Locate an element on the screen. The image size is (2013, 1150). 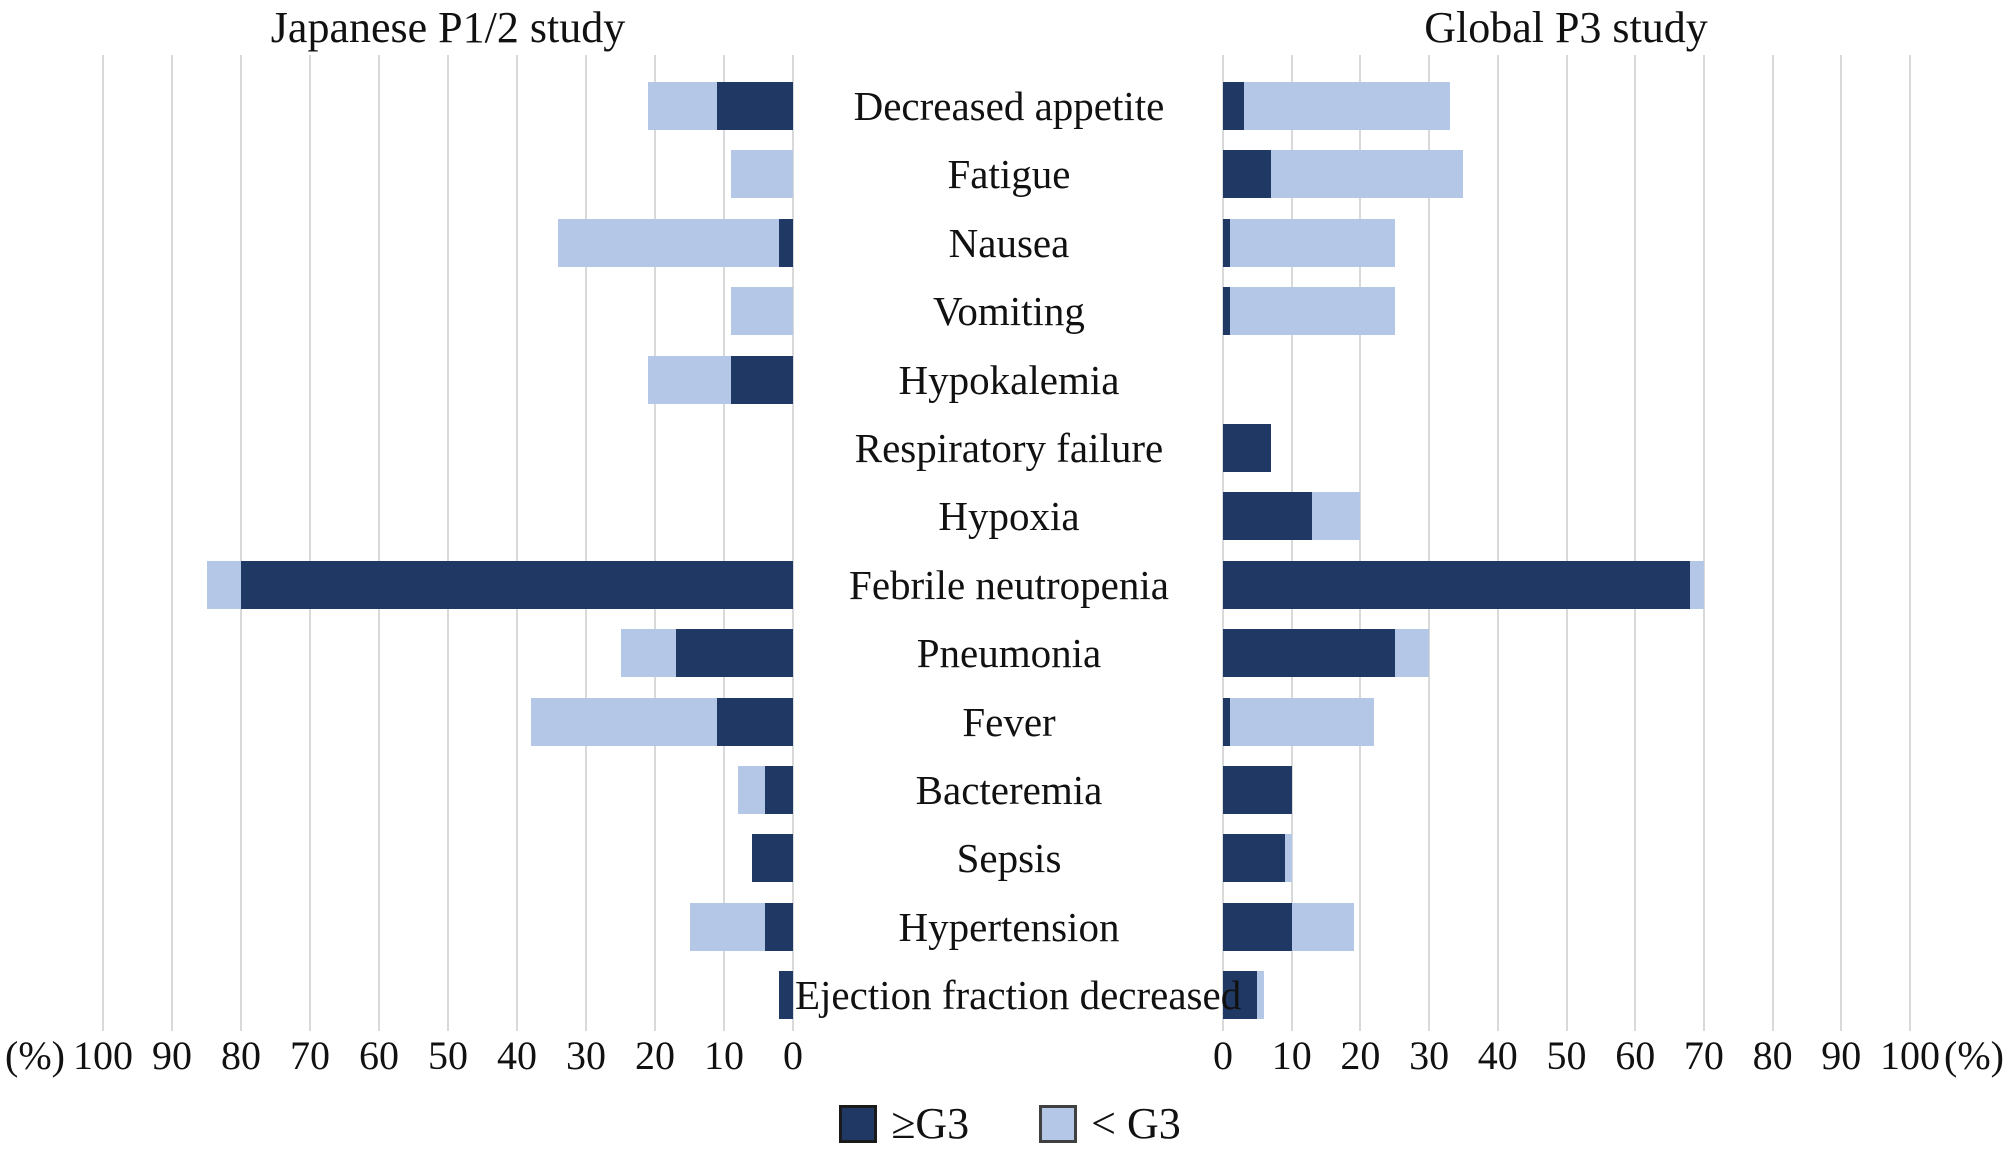
category-label-4: Vomiting is located at coordinates (1009, 311).